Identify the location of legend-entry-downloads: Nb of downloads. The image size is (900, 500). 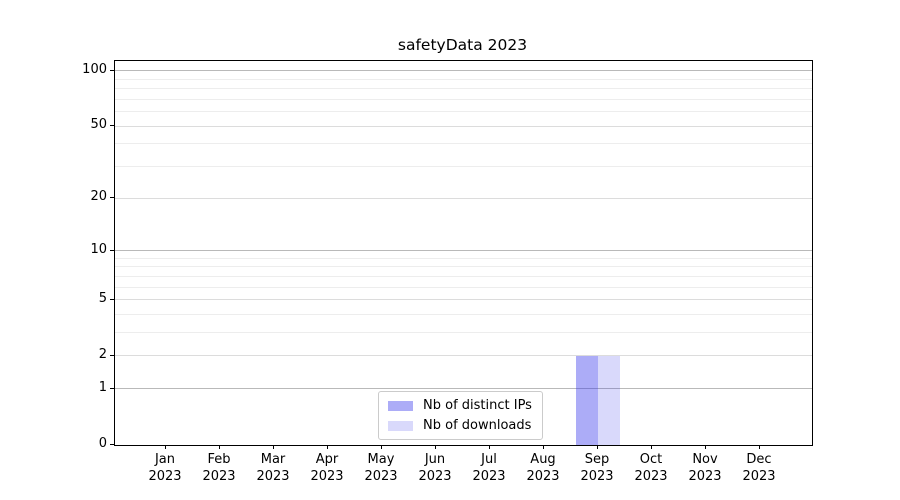
(460, 425).